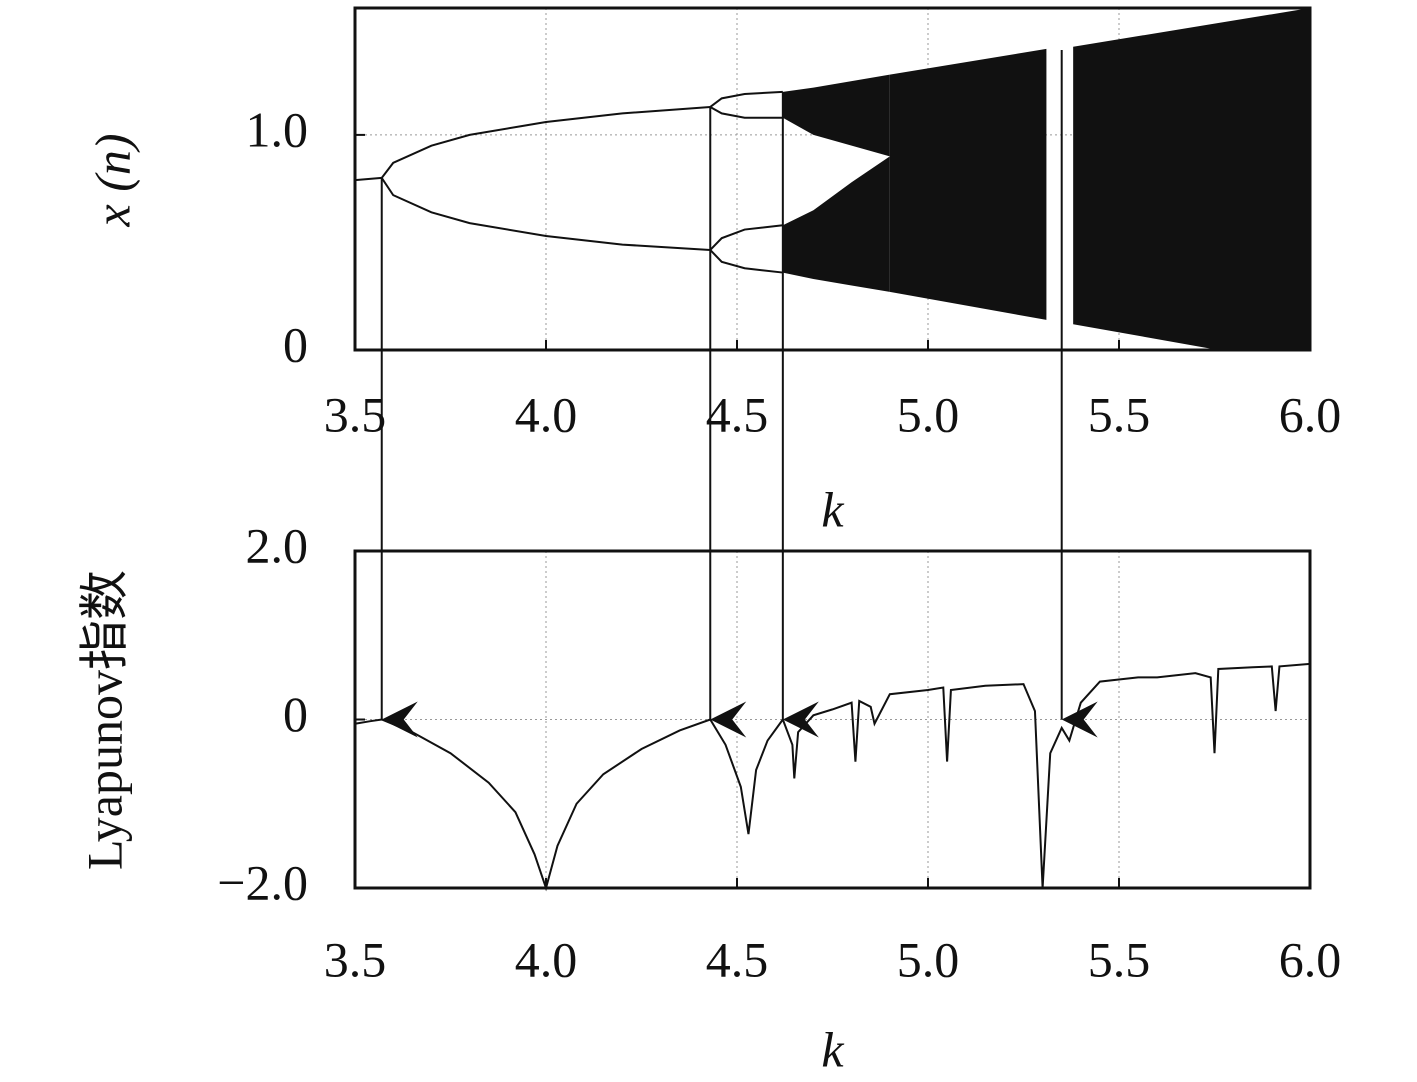 The width and height of the screenshot is (1417, 1082). I want to click on y-axis-title: Lyapunov指数, so click(104, 720).